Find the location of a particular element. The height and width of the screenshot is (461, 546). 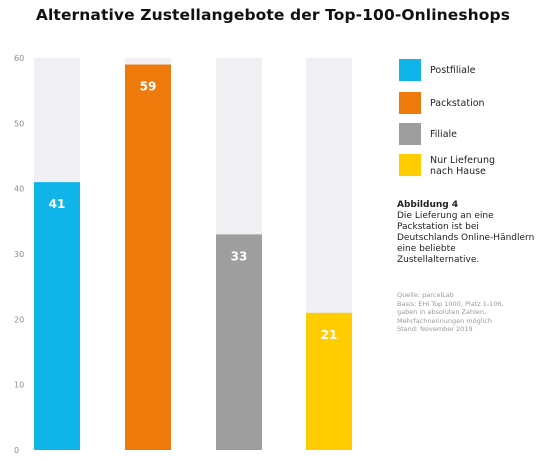

legend-swatch-packstation is located at coordinates (410, 103).